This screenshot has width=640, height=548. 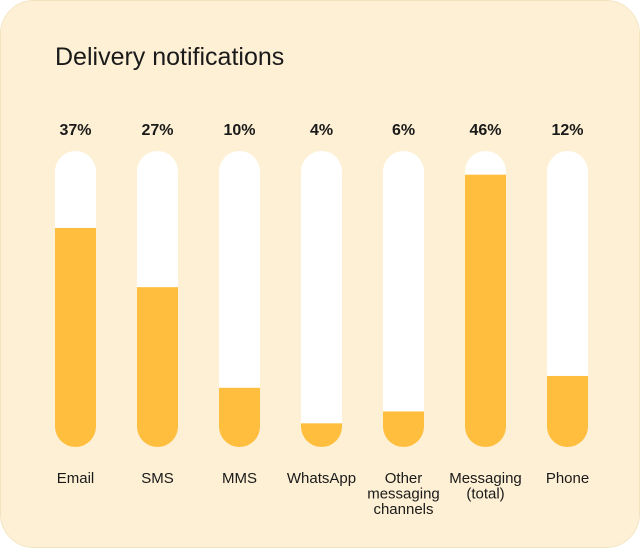 I want to click on chart-title: Delivery notifications, so click(x=169, y=57).